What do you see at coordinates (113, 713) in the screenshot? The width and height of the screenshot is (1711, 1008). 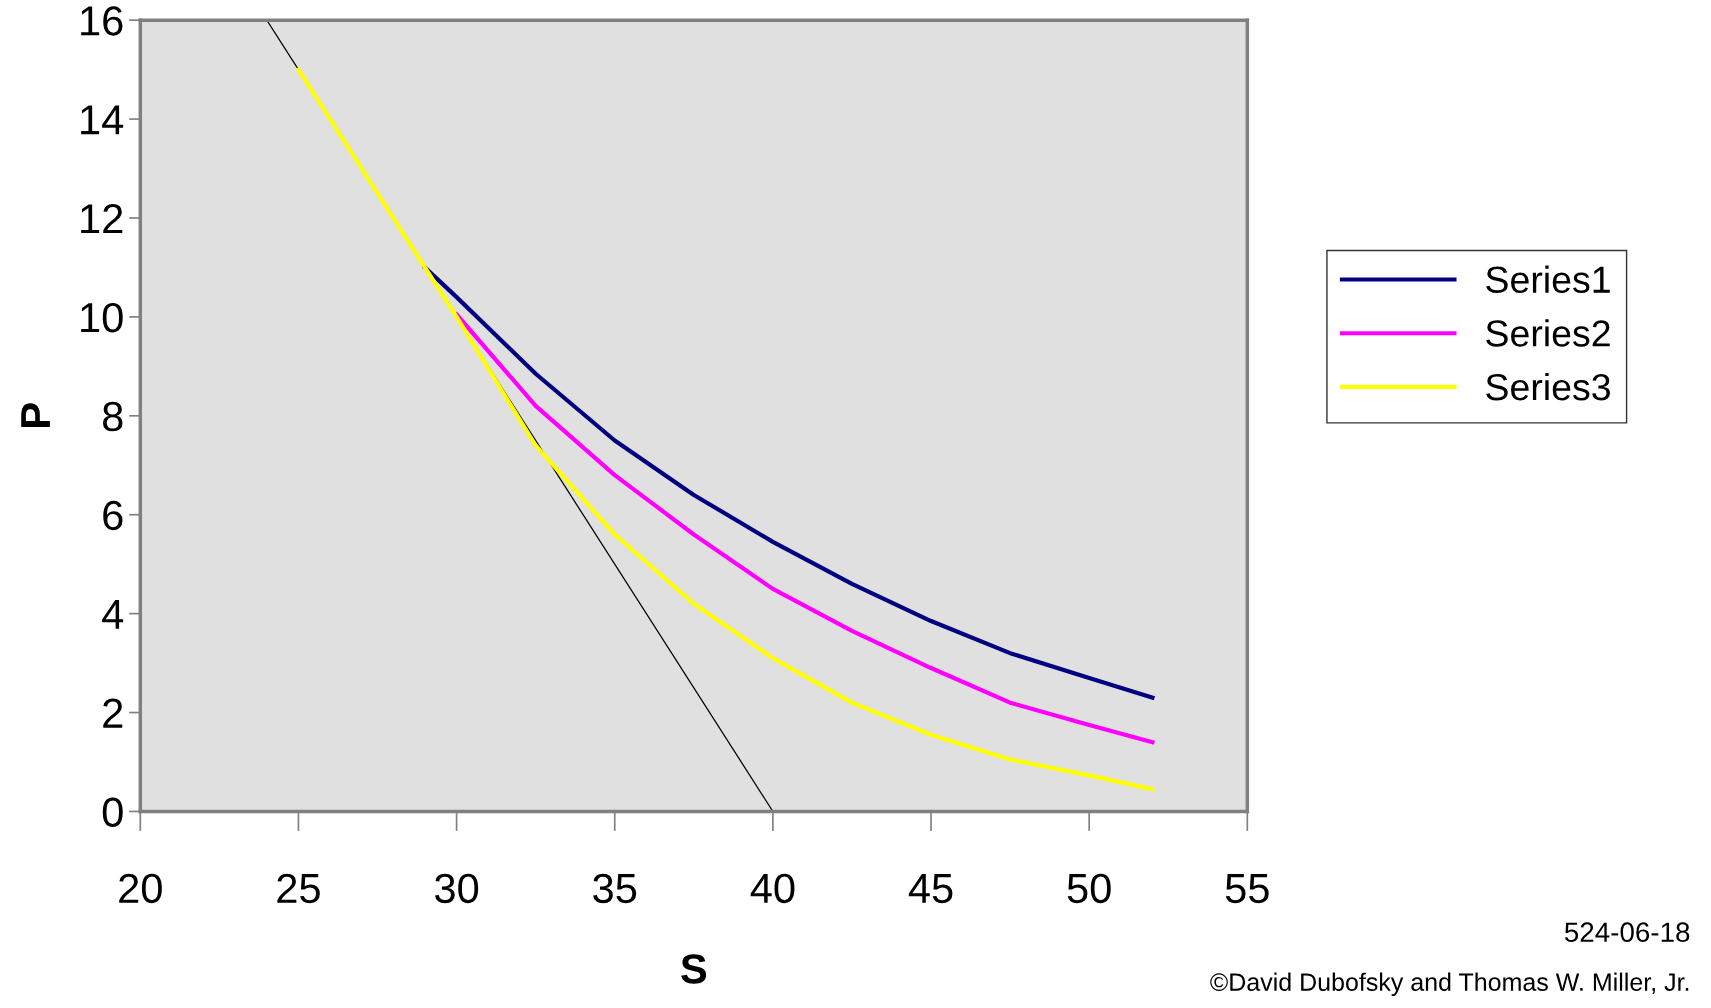 I see `y-tick-label: 2` at bounding box center [113, 713].